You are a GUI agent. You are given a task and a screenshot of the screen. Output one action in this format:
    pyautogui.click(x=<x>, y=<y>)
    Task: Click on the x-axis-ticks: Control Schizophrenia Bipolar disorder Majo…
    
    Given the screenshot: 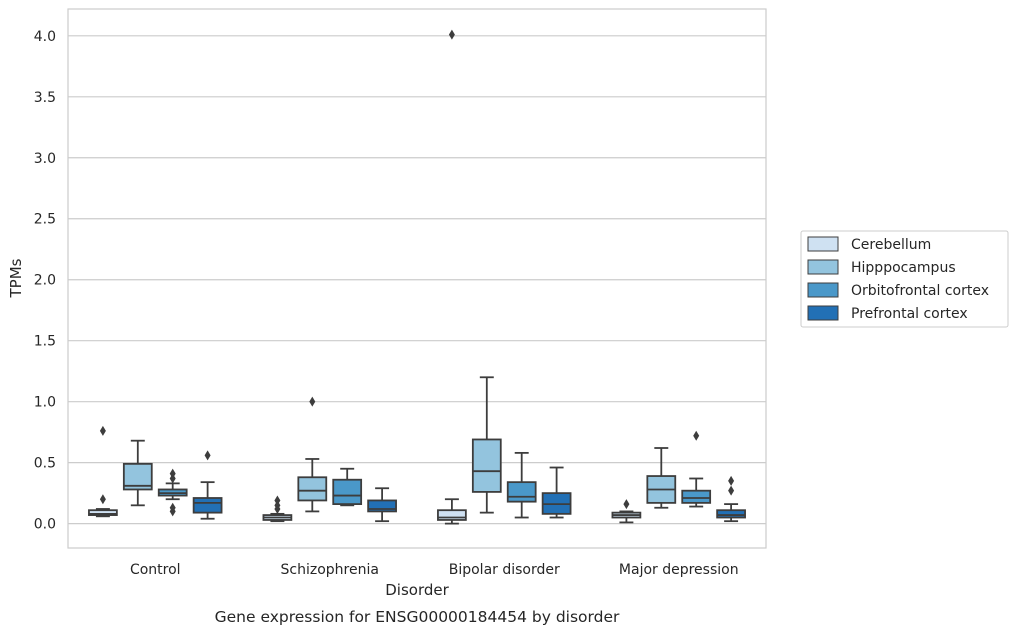 What is the action you would take?
    pyautogui.click(x=434, y=570)
    